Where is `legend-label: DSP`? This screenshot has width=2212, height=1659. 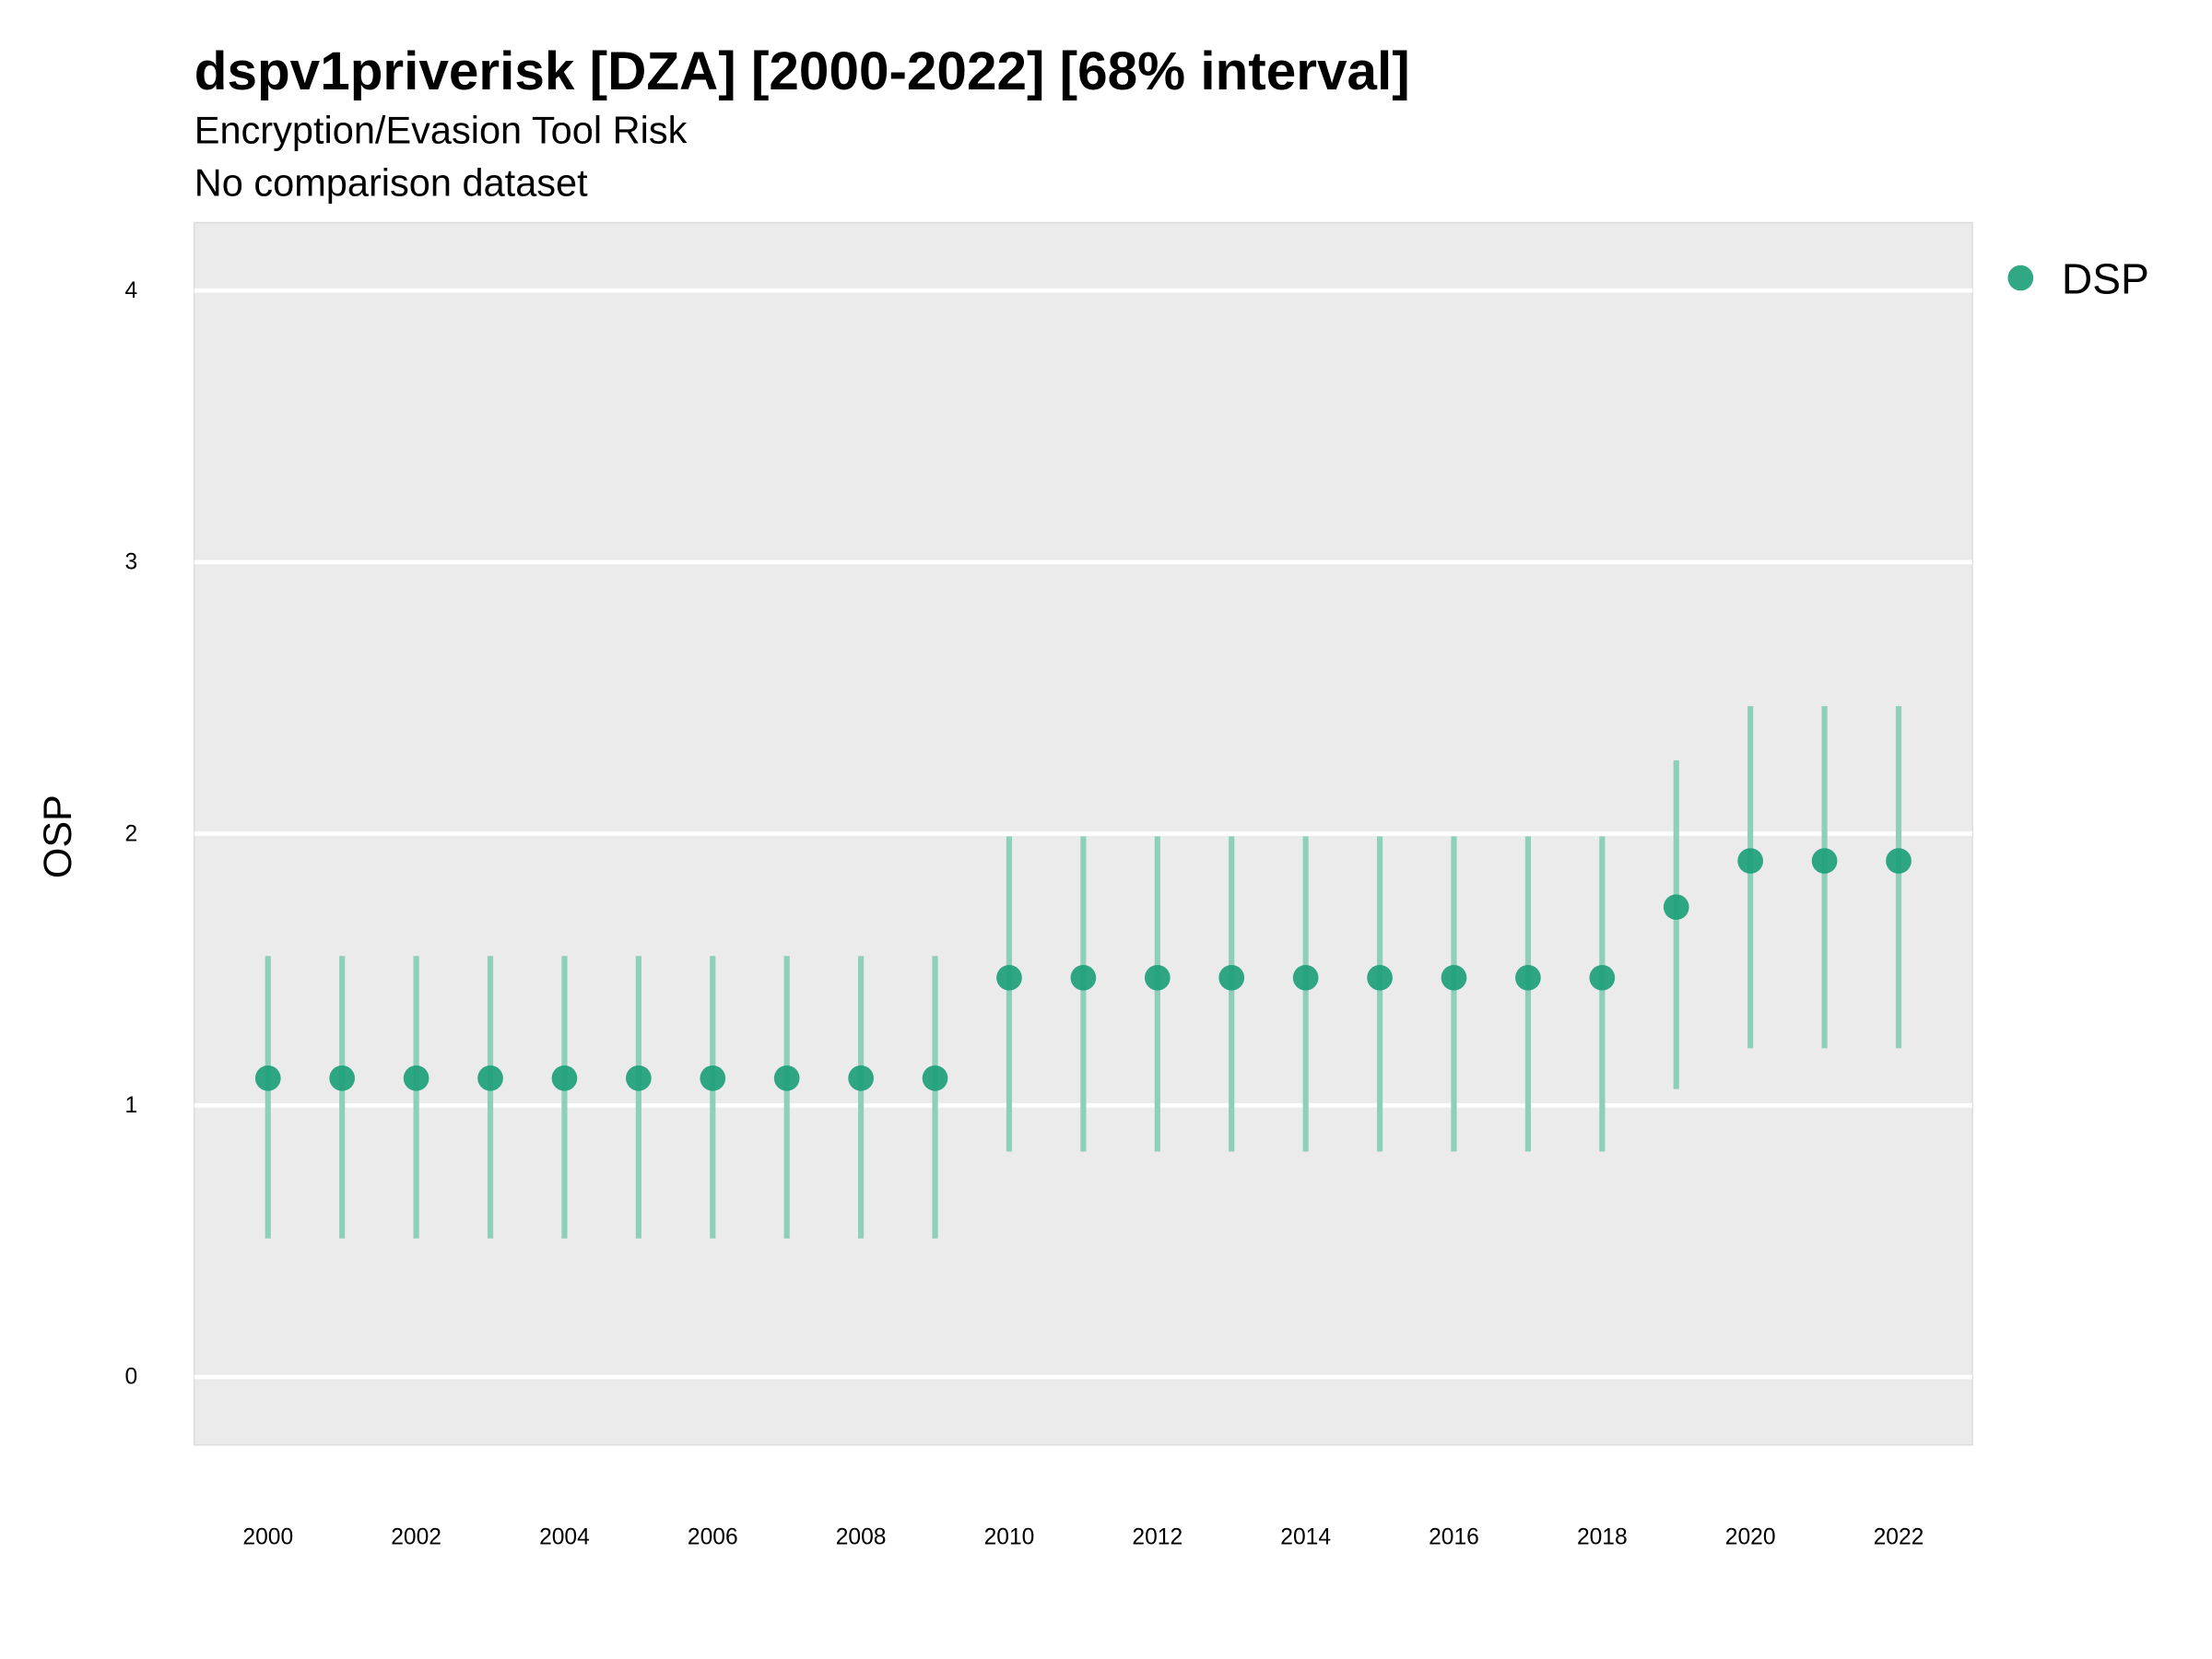 legend-label: DSP is located at coordinates (2105, 278).